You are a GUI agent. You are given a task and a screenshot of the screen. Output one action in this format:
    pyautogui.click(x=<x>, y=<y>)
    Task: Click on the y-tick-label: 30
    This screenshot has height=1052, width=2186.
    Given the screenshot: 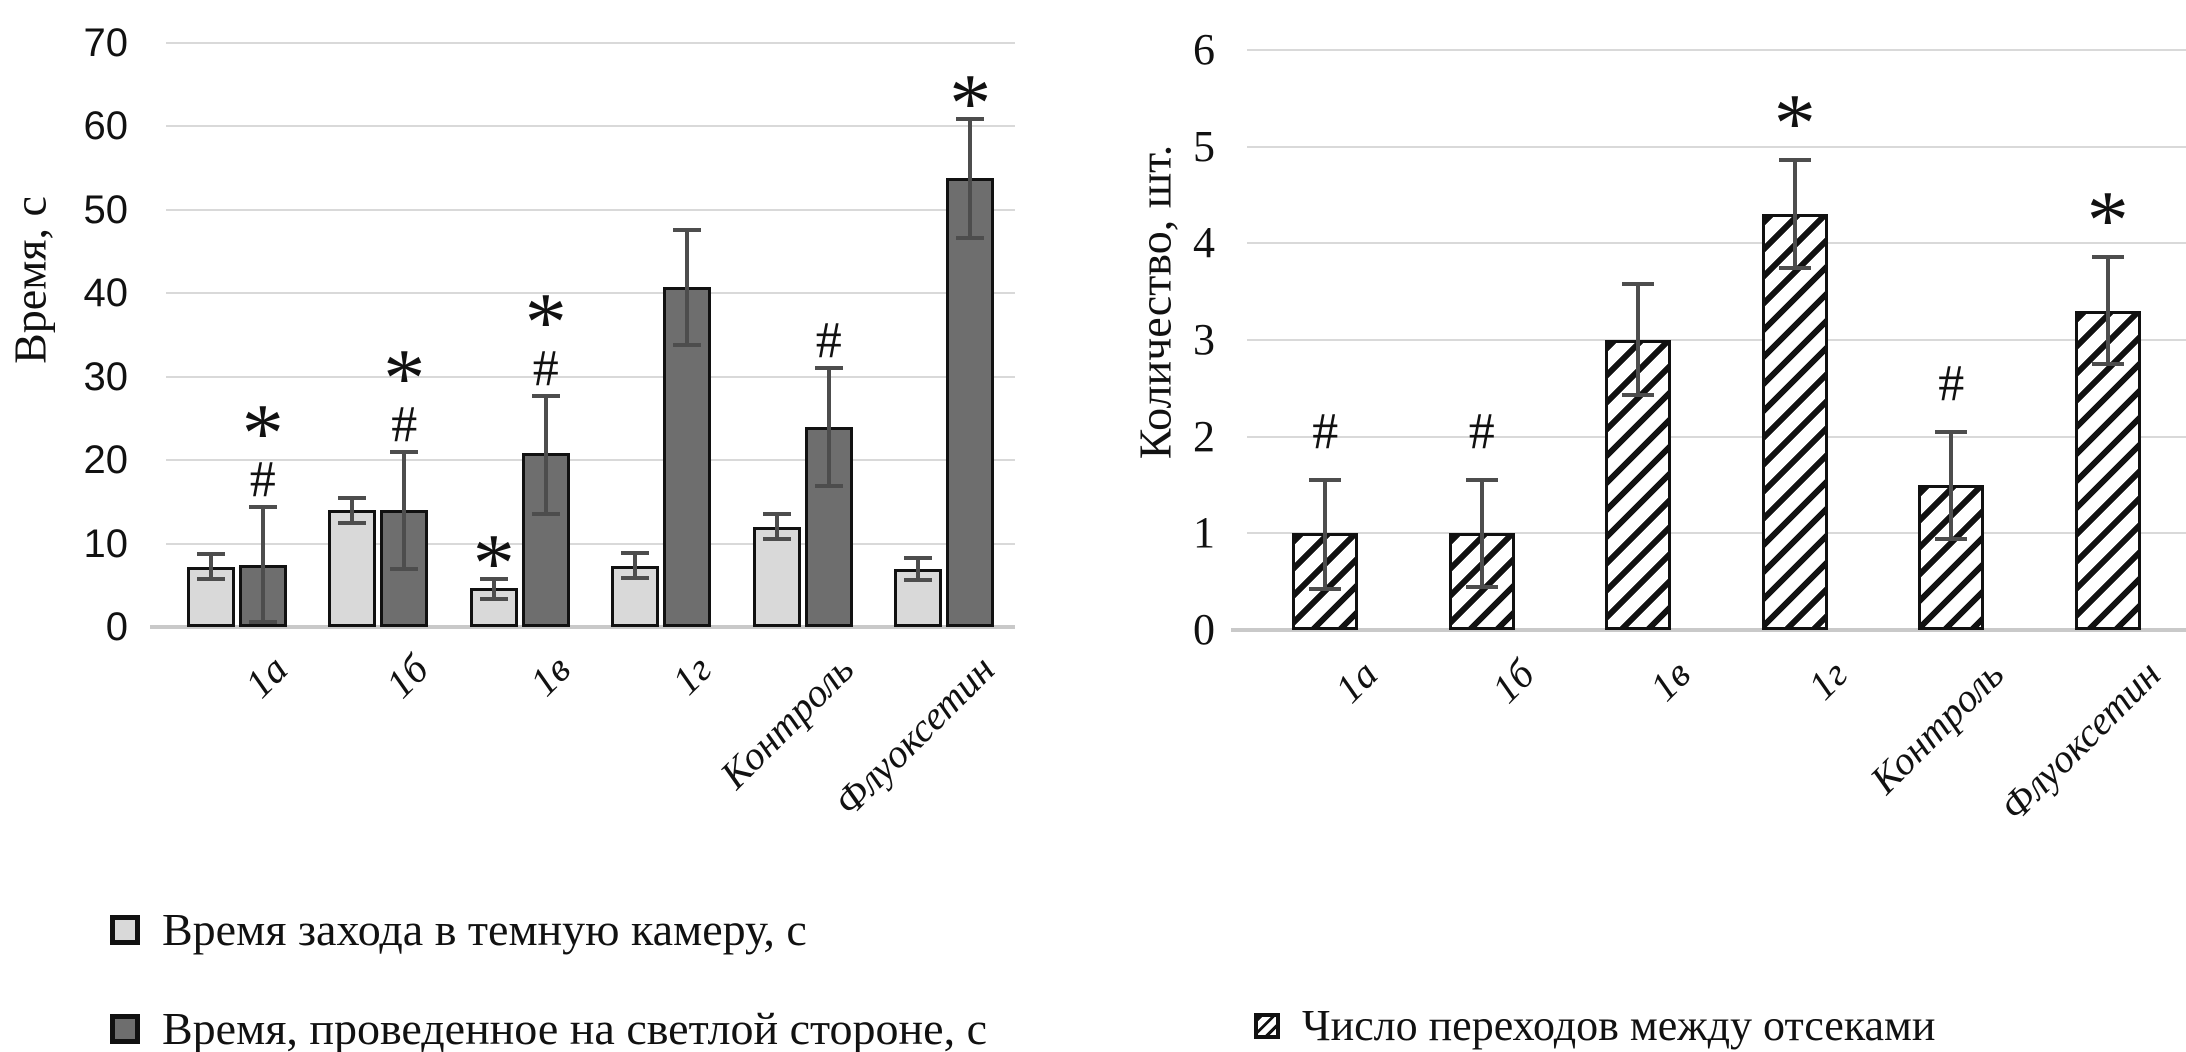 What is the action you would take?
    pyautogui.click(x=106, y=376)
    